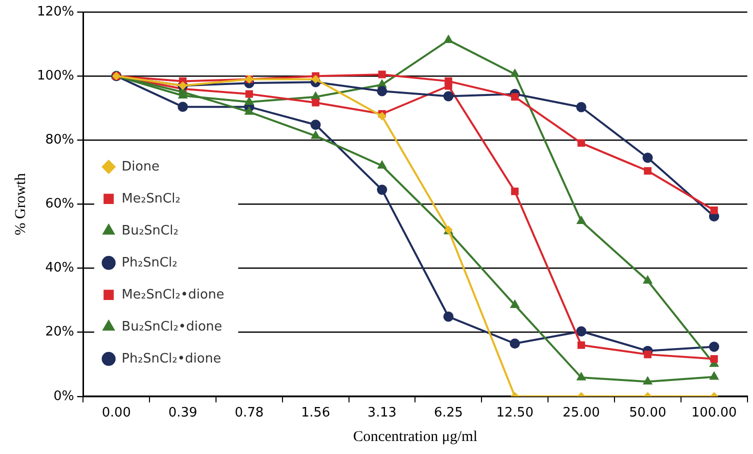  What do you see at coordinates (116, 413) in the screenshot?
I see `x-tick-label: 0.00` at bounding box center [116, 413].